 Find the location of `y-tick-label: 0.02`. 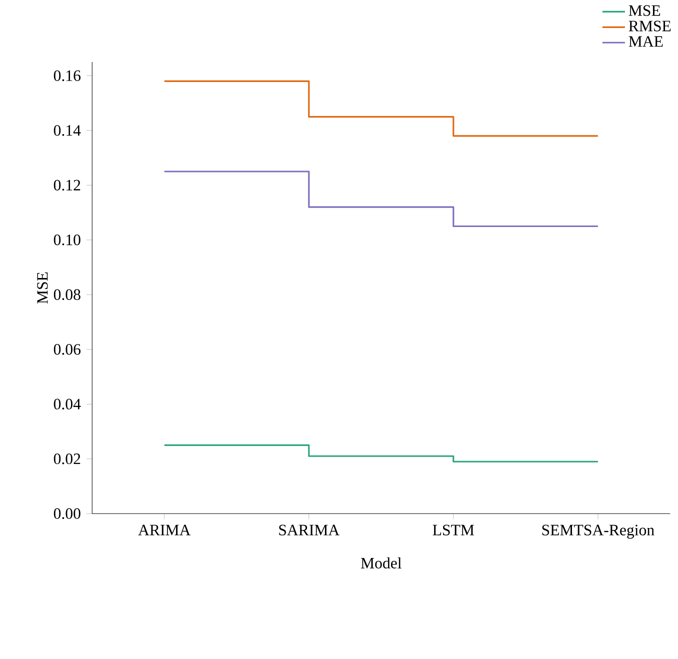

y-tick-label: 0.02 is located at coordinates (67, 458).